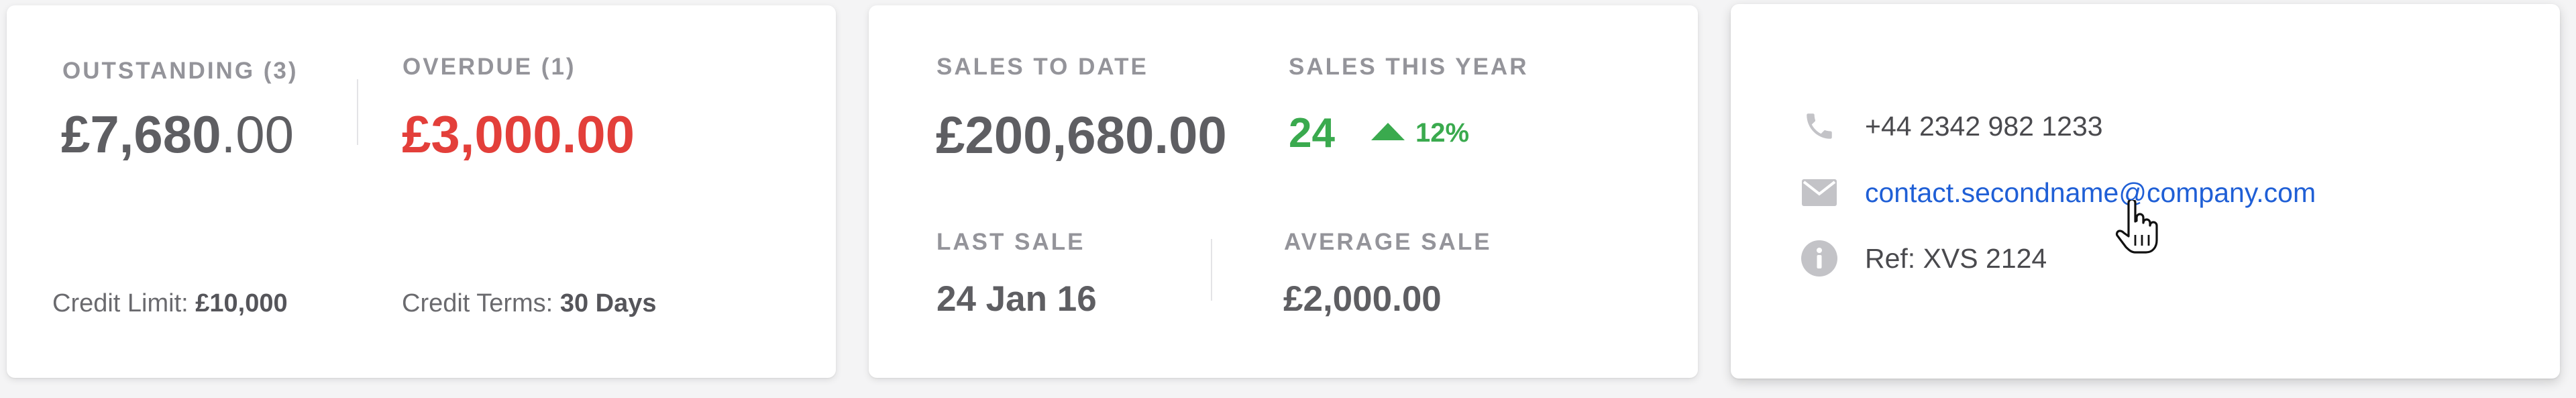  Describe the element at coordinates (608, 303) in the screenshot. I see `credit-terms-value: 30 Days` at that location.